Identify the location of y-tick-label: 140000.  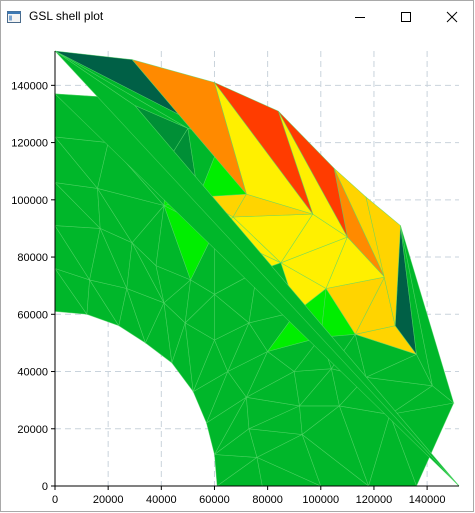
(29, 86).